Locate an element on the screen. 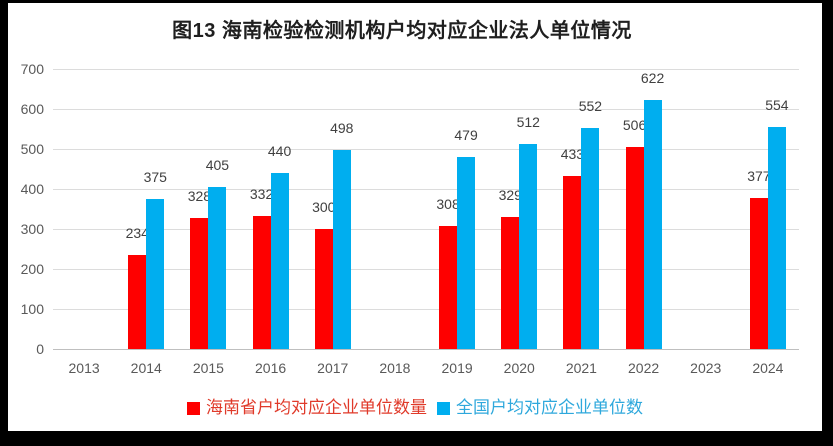 The width and height of the screenshot is (833, 446). value-label: 554 is located at coordinates (777, 105).